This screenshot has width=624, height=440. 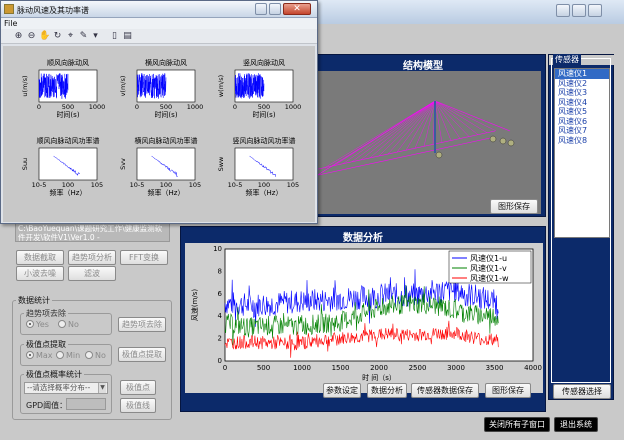 I want to click on subplot-x-tick: 0, so click(x=39, y=107).